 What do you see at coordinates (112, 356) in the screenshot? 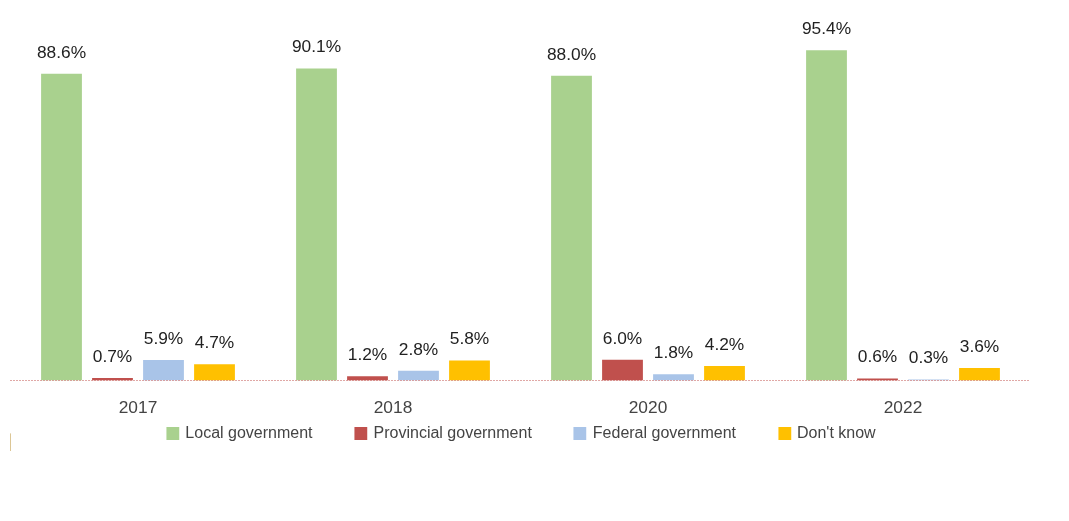
I see `data-label: 0.7%` at bounding box center [112, 356].